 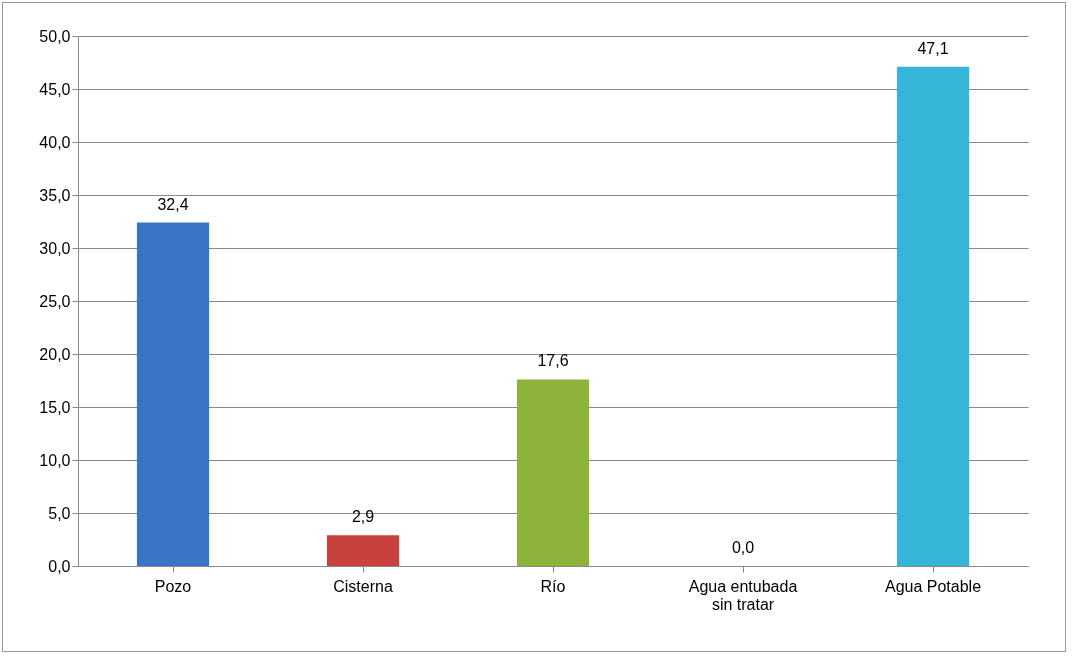 What do you see at coordinates (743, 547) in the screenshot?
I see `data-label: 0,0` at bounding box center [743, 547].